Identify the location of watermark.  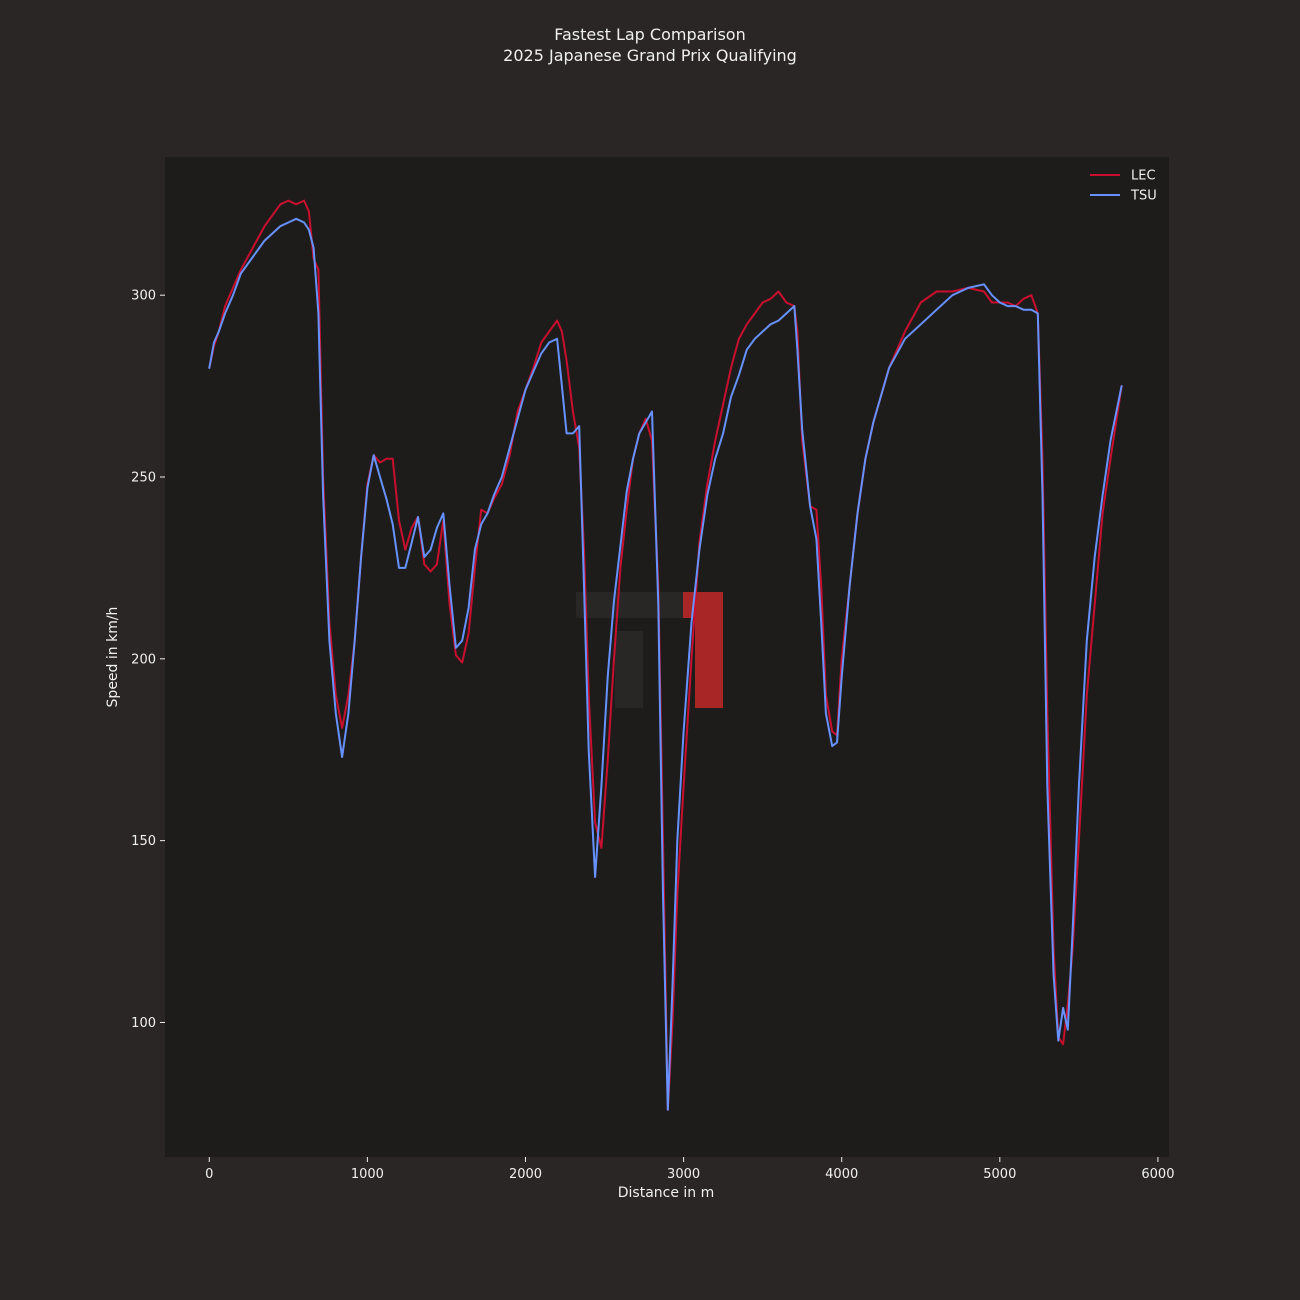
(649, 650).